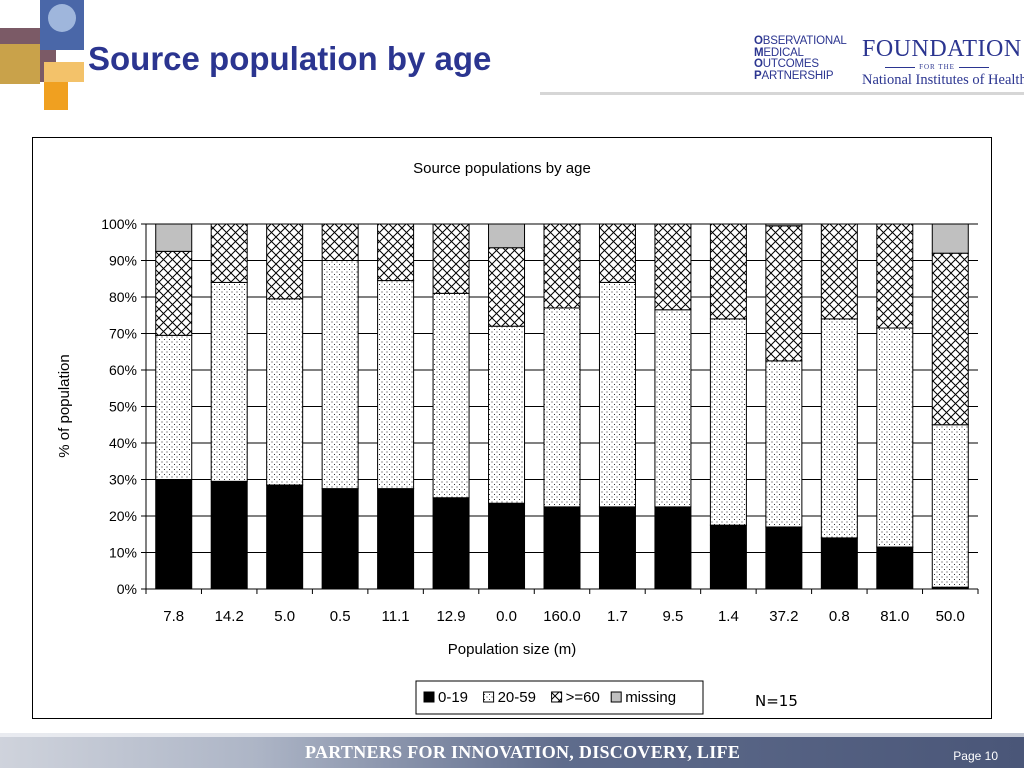  What do you see at coordinates (123, 407) in the screenshot?
I see `y-tick-label: 50%` at bounding box center [123, 407].